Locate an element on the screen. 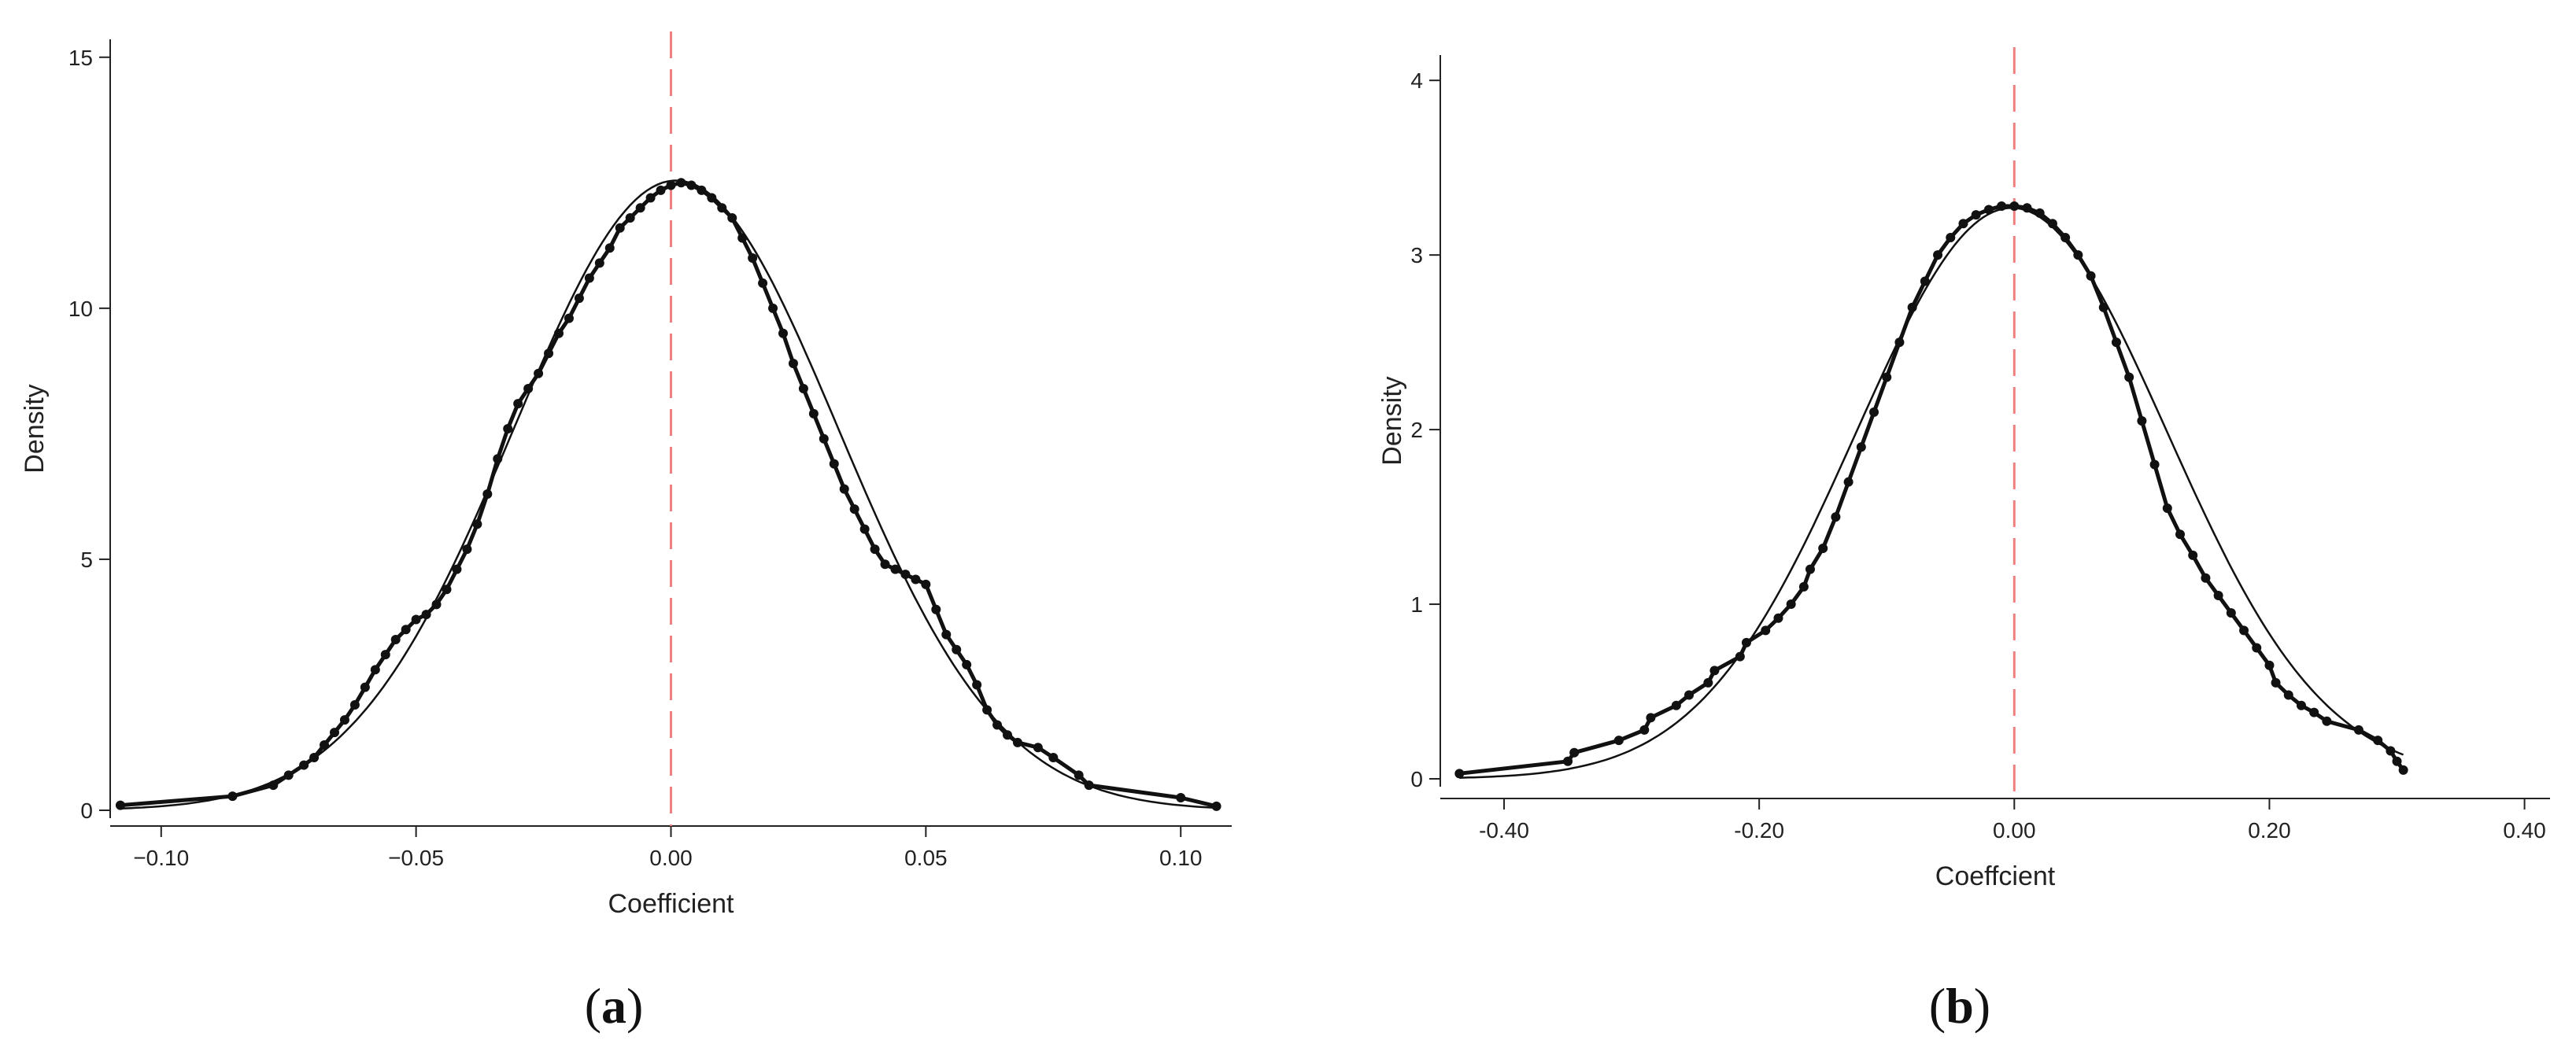 Image resolution: width=2576 pixels, height=1040 pixels. x-tick-label: −0.05 is located at coordinates (416, 858).